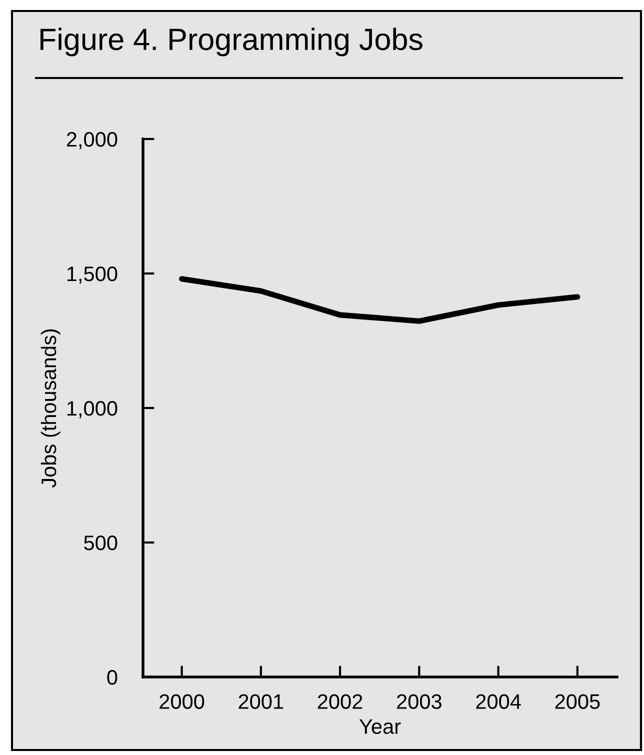  Describe the element at coordinates (92, 275) in the screenshot. I see `y-tick-label: 1,500` at that location.